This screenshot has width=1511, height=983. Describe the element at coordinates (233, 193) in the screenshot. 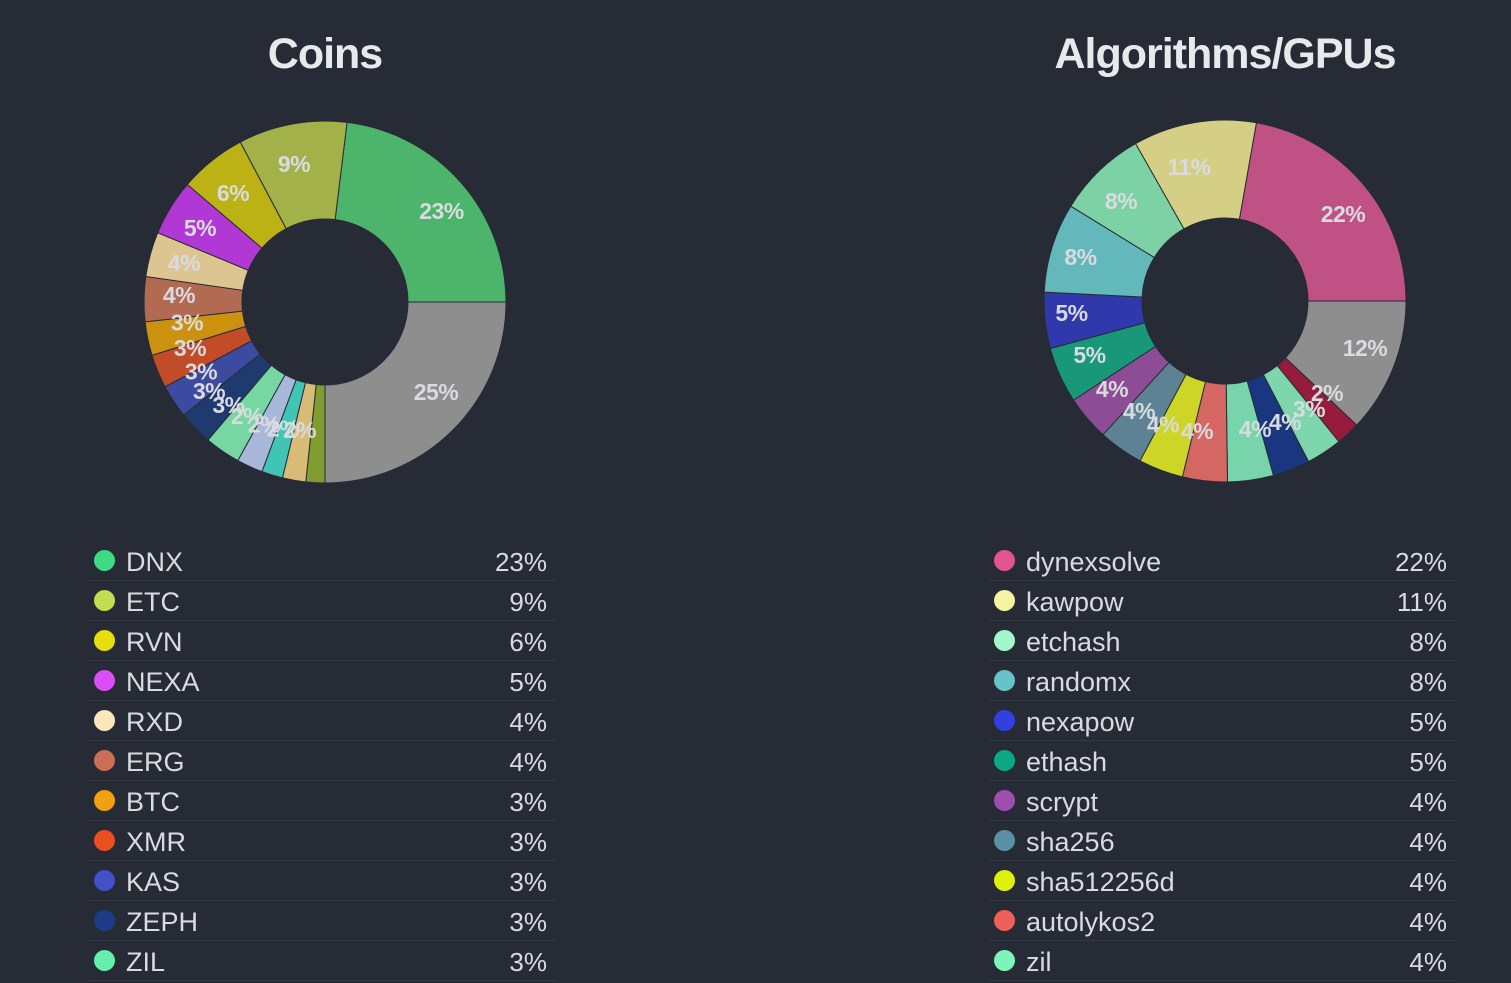

I see `svg-text: 6%` at that location.